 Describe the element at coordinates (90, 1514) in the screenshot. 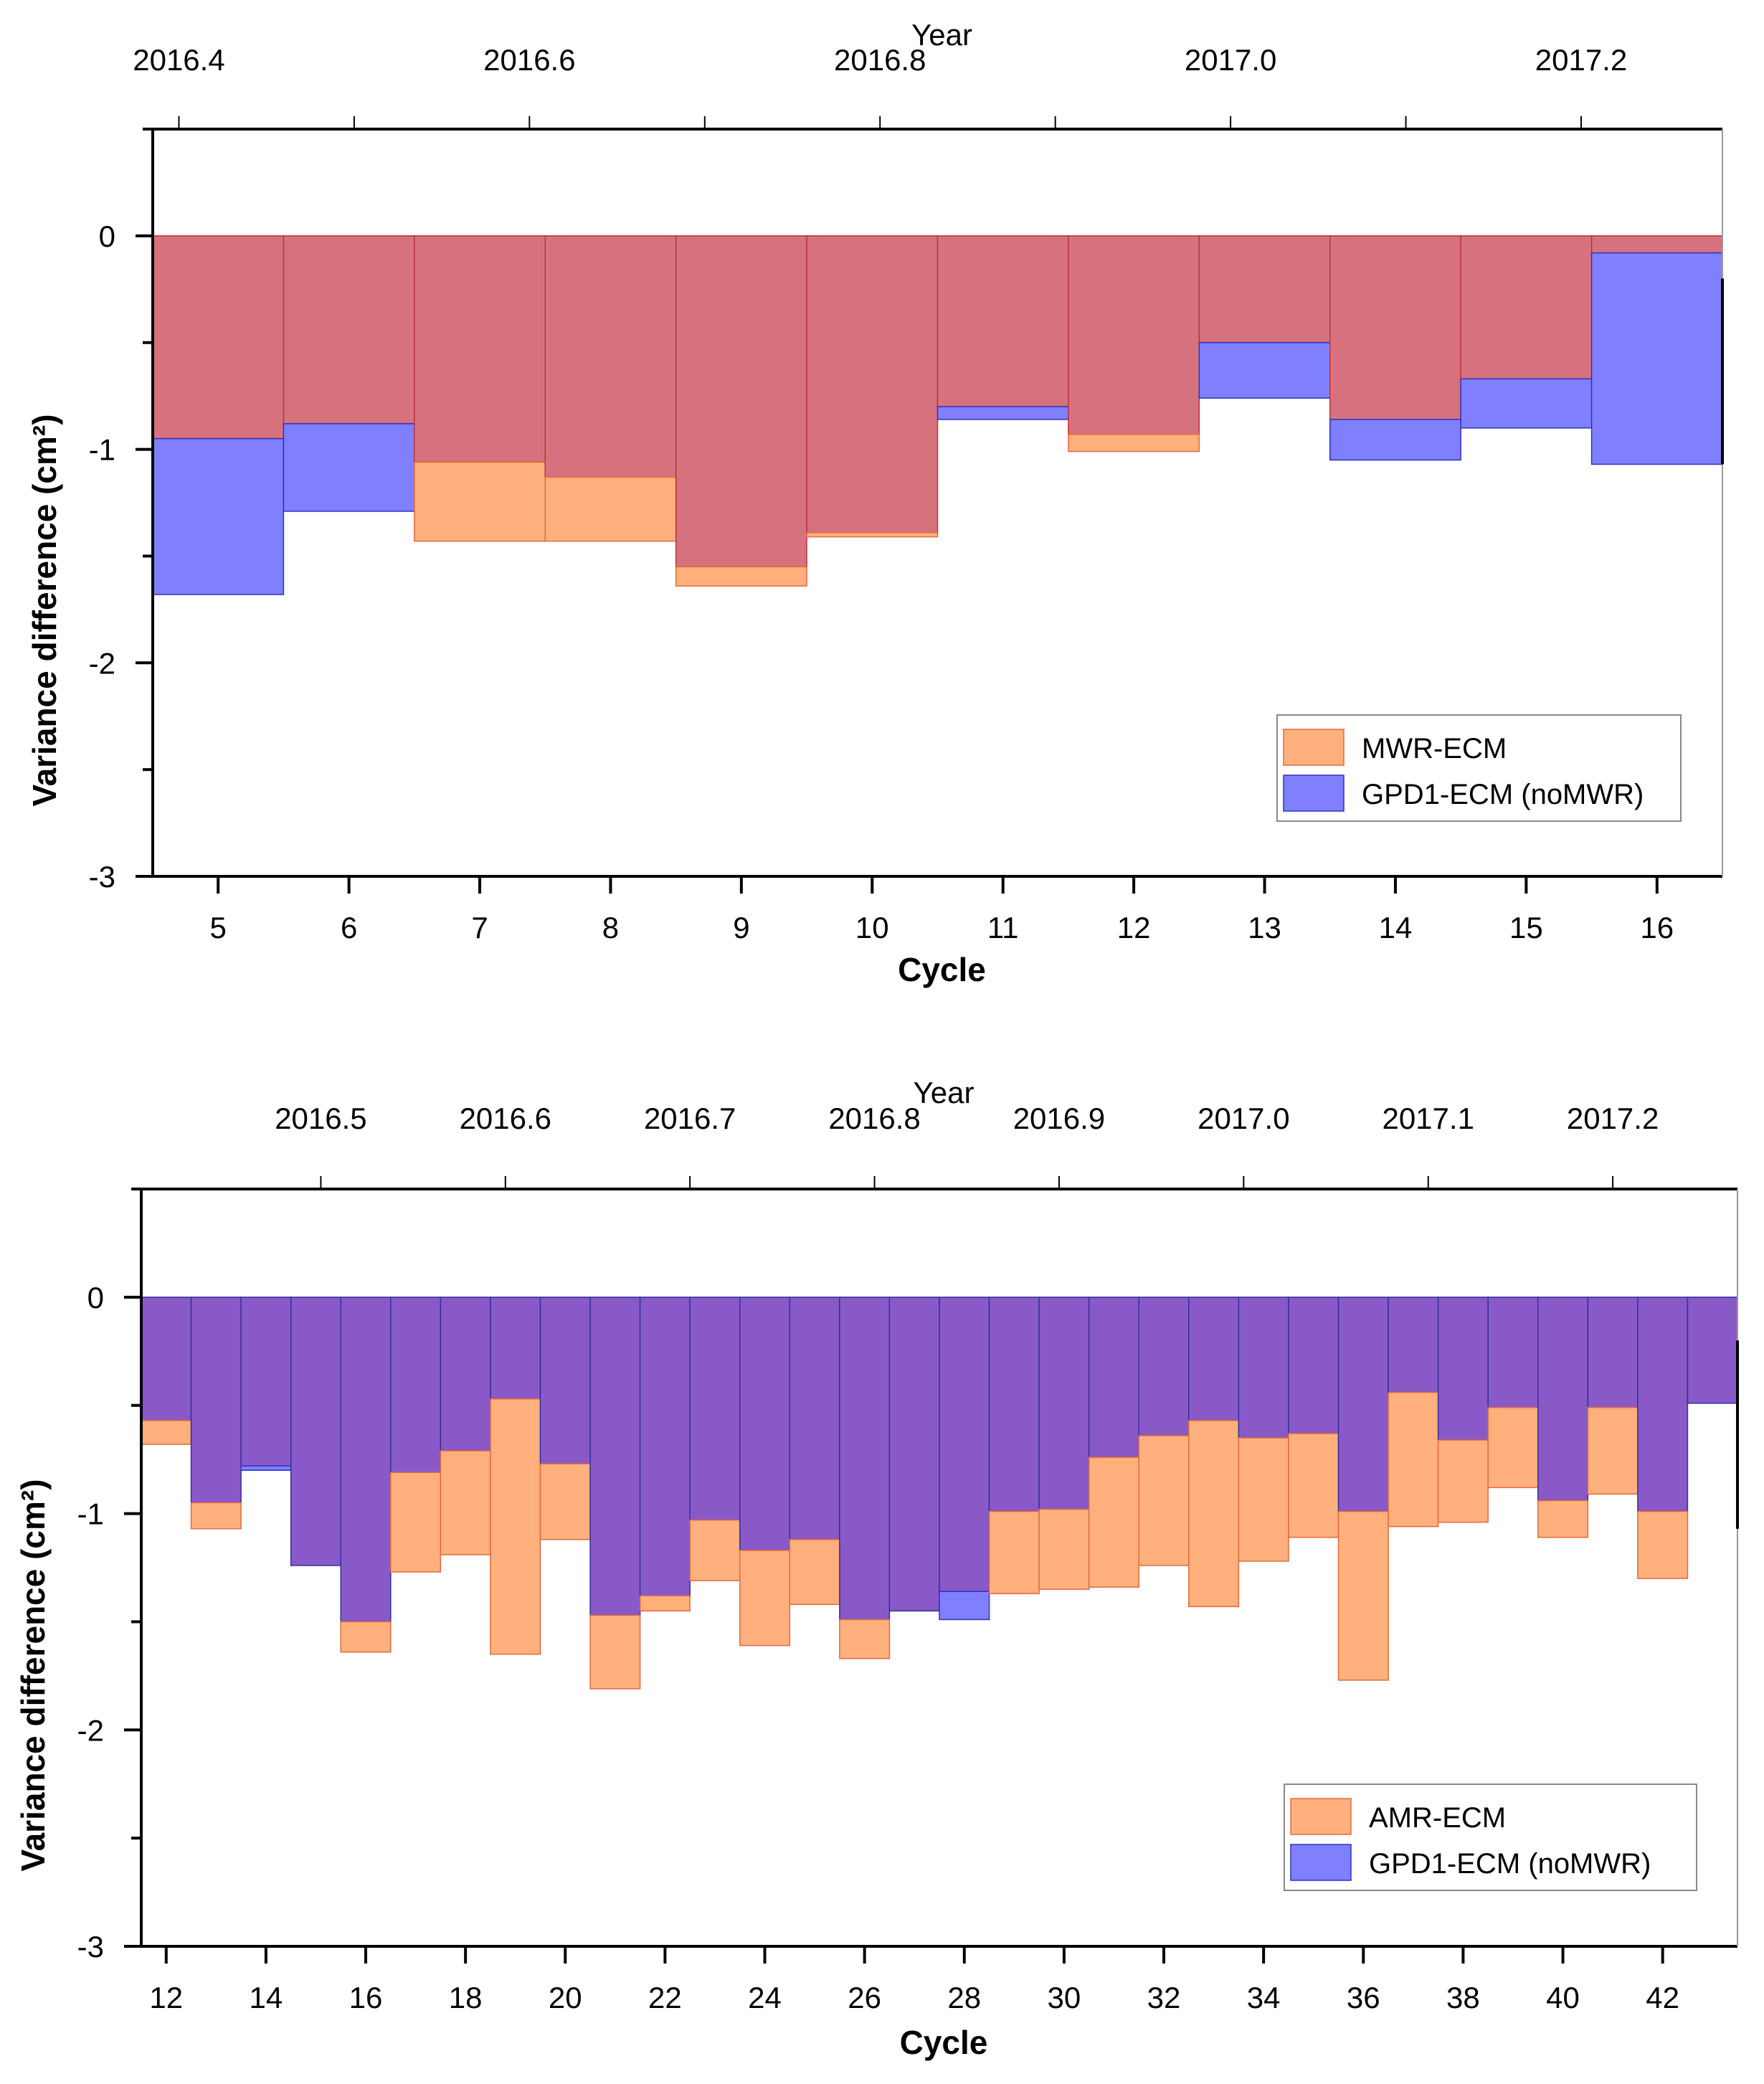

I see `y-tick-label: -1` at that location.